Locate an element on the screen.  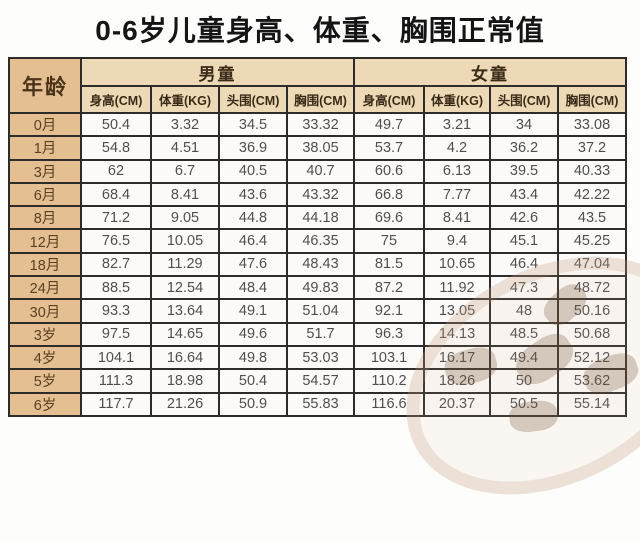
boy-value-cell: 14.65 is located at coordinates (185, 334).